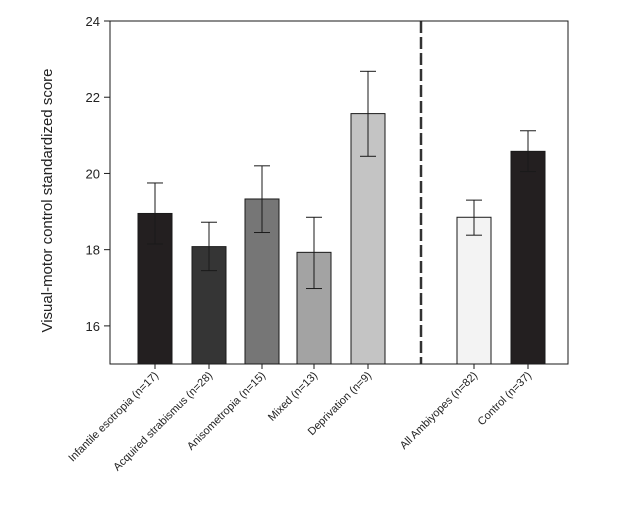 This screenshot has height=505, width=625. What do you see at coordinates (293, 397) in the screenshot?
I see `x-tick-label-4: Mixed (n=13)` at bounding box center [293, 397].